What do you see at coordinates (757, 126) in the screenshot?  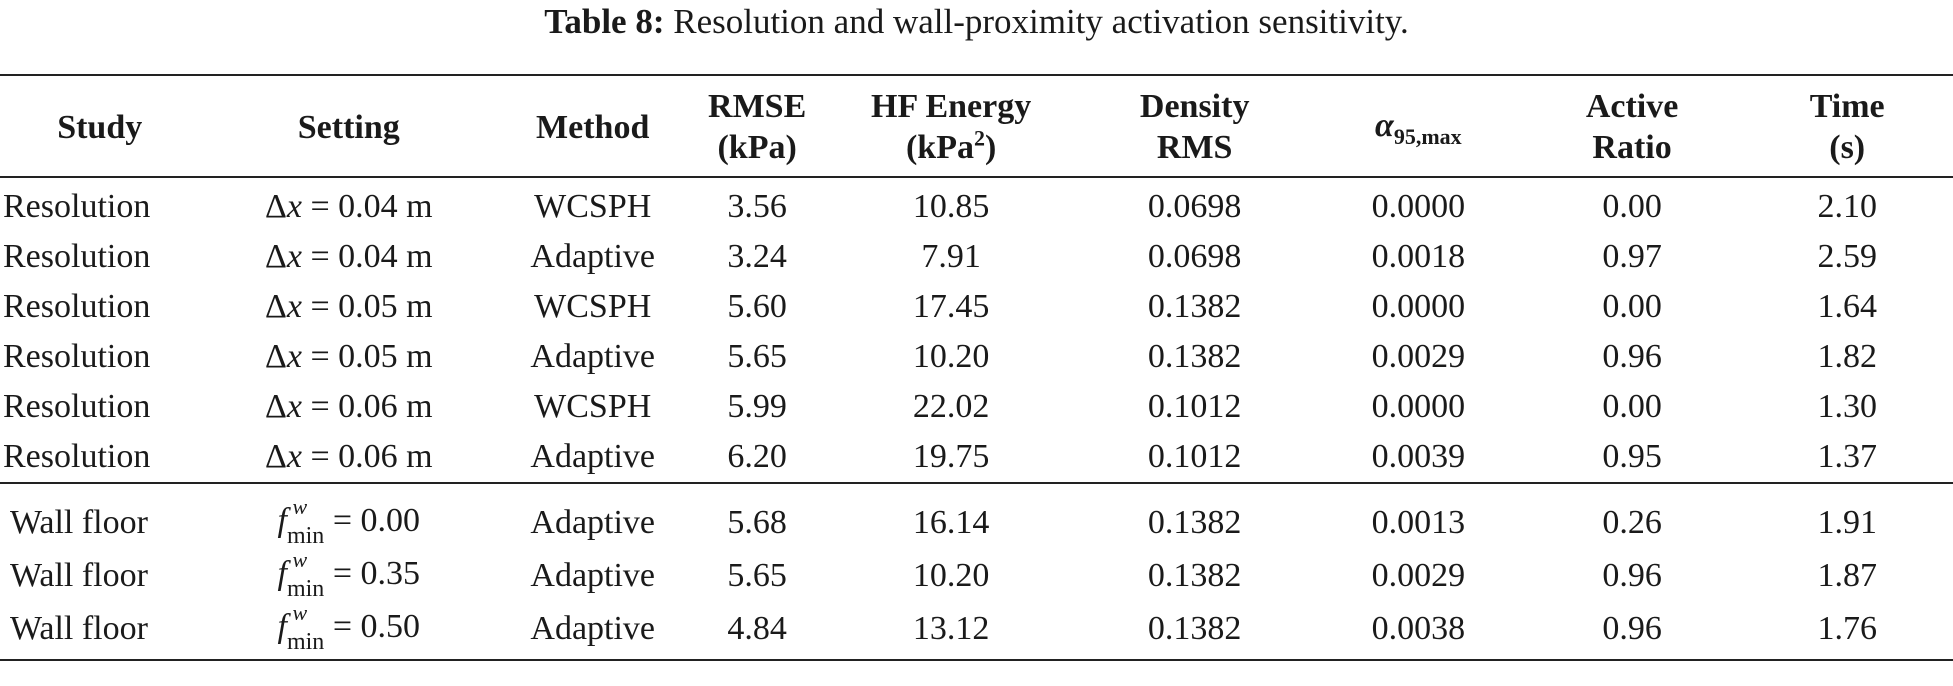 I see `header-rmse: RMSE (kPa)` at bounding box center [757, 126].